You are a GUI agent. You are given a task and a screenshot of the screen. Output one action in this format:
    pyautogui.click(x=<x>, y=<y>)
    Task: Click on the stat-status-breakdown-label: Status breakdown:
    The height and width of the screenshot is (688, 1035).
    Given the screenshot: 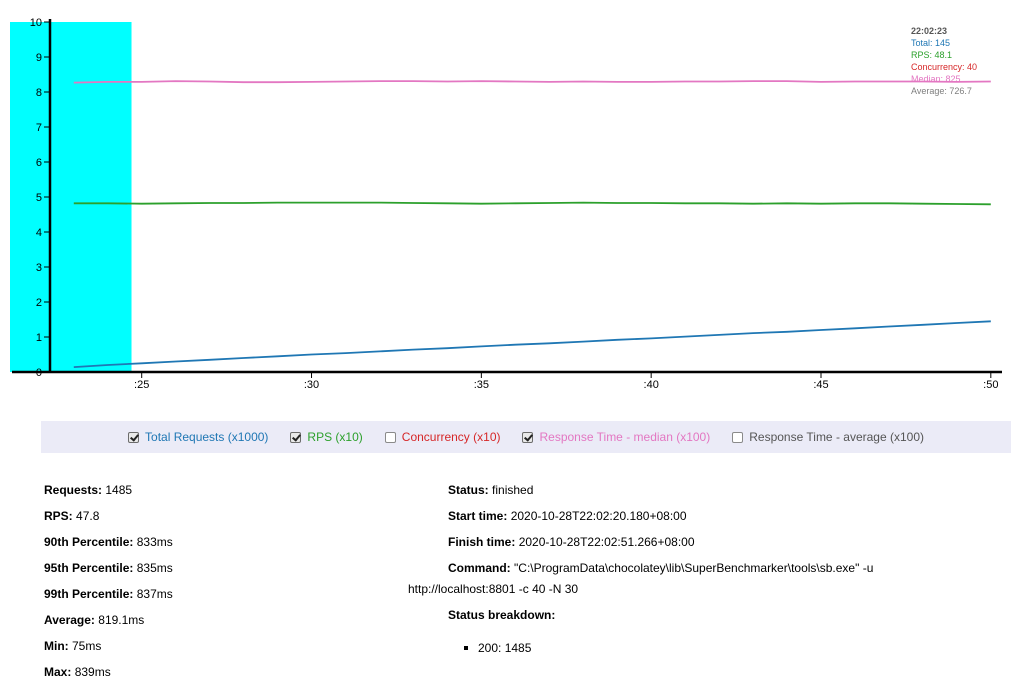 What is the action you would take?
    pyautogui.click(x=502, y=615)
    